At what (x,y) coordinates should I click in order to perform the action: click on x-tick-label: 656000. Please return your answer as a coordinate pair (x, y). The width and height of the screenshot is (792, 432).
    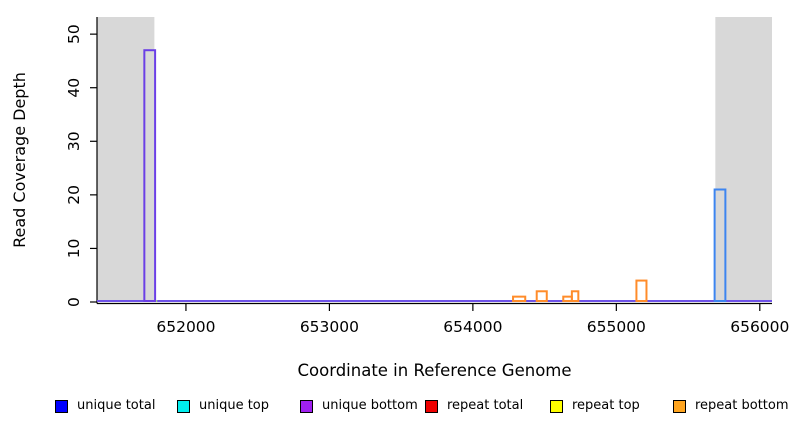
    Looking at the image, I should click on (759, 327).